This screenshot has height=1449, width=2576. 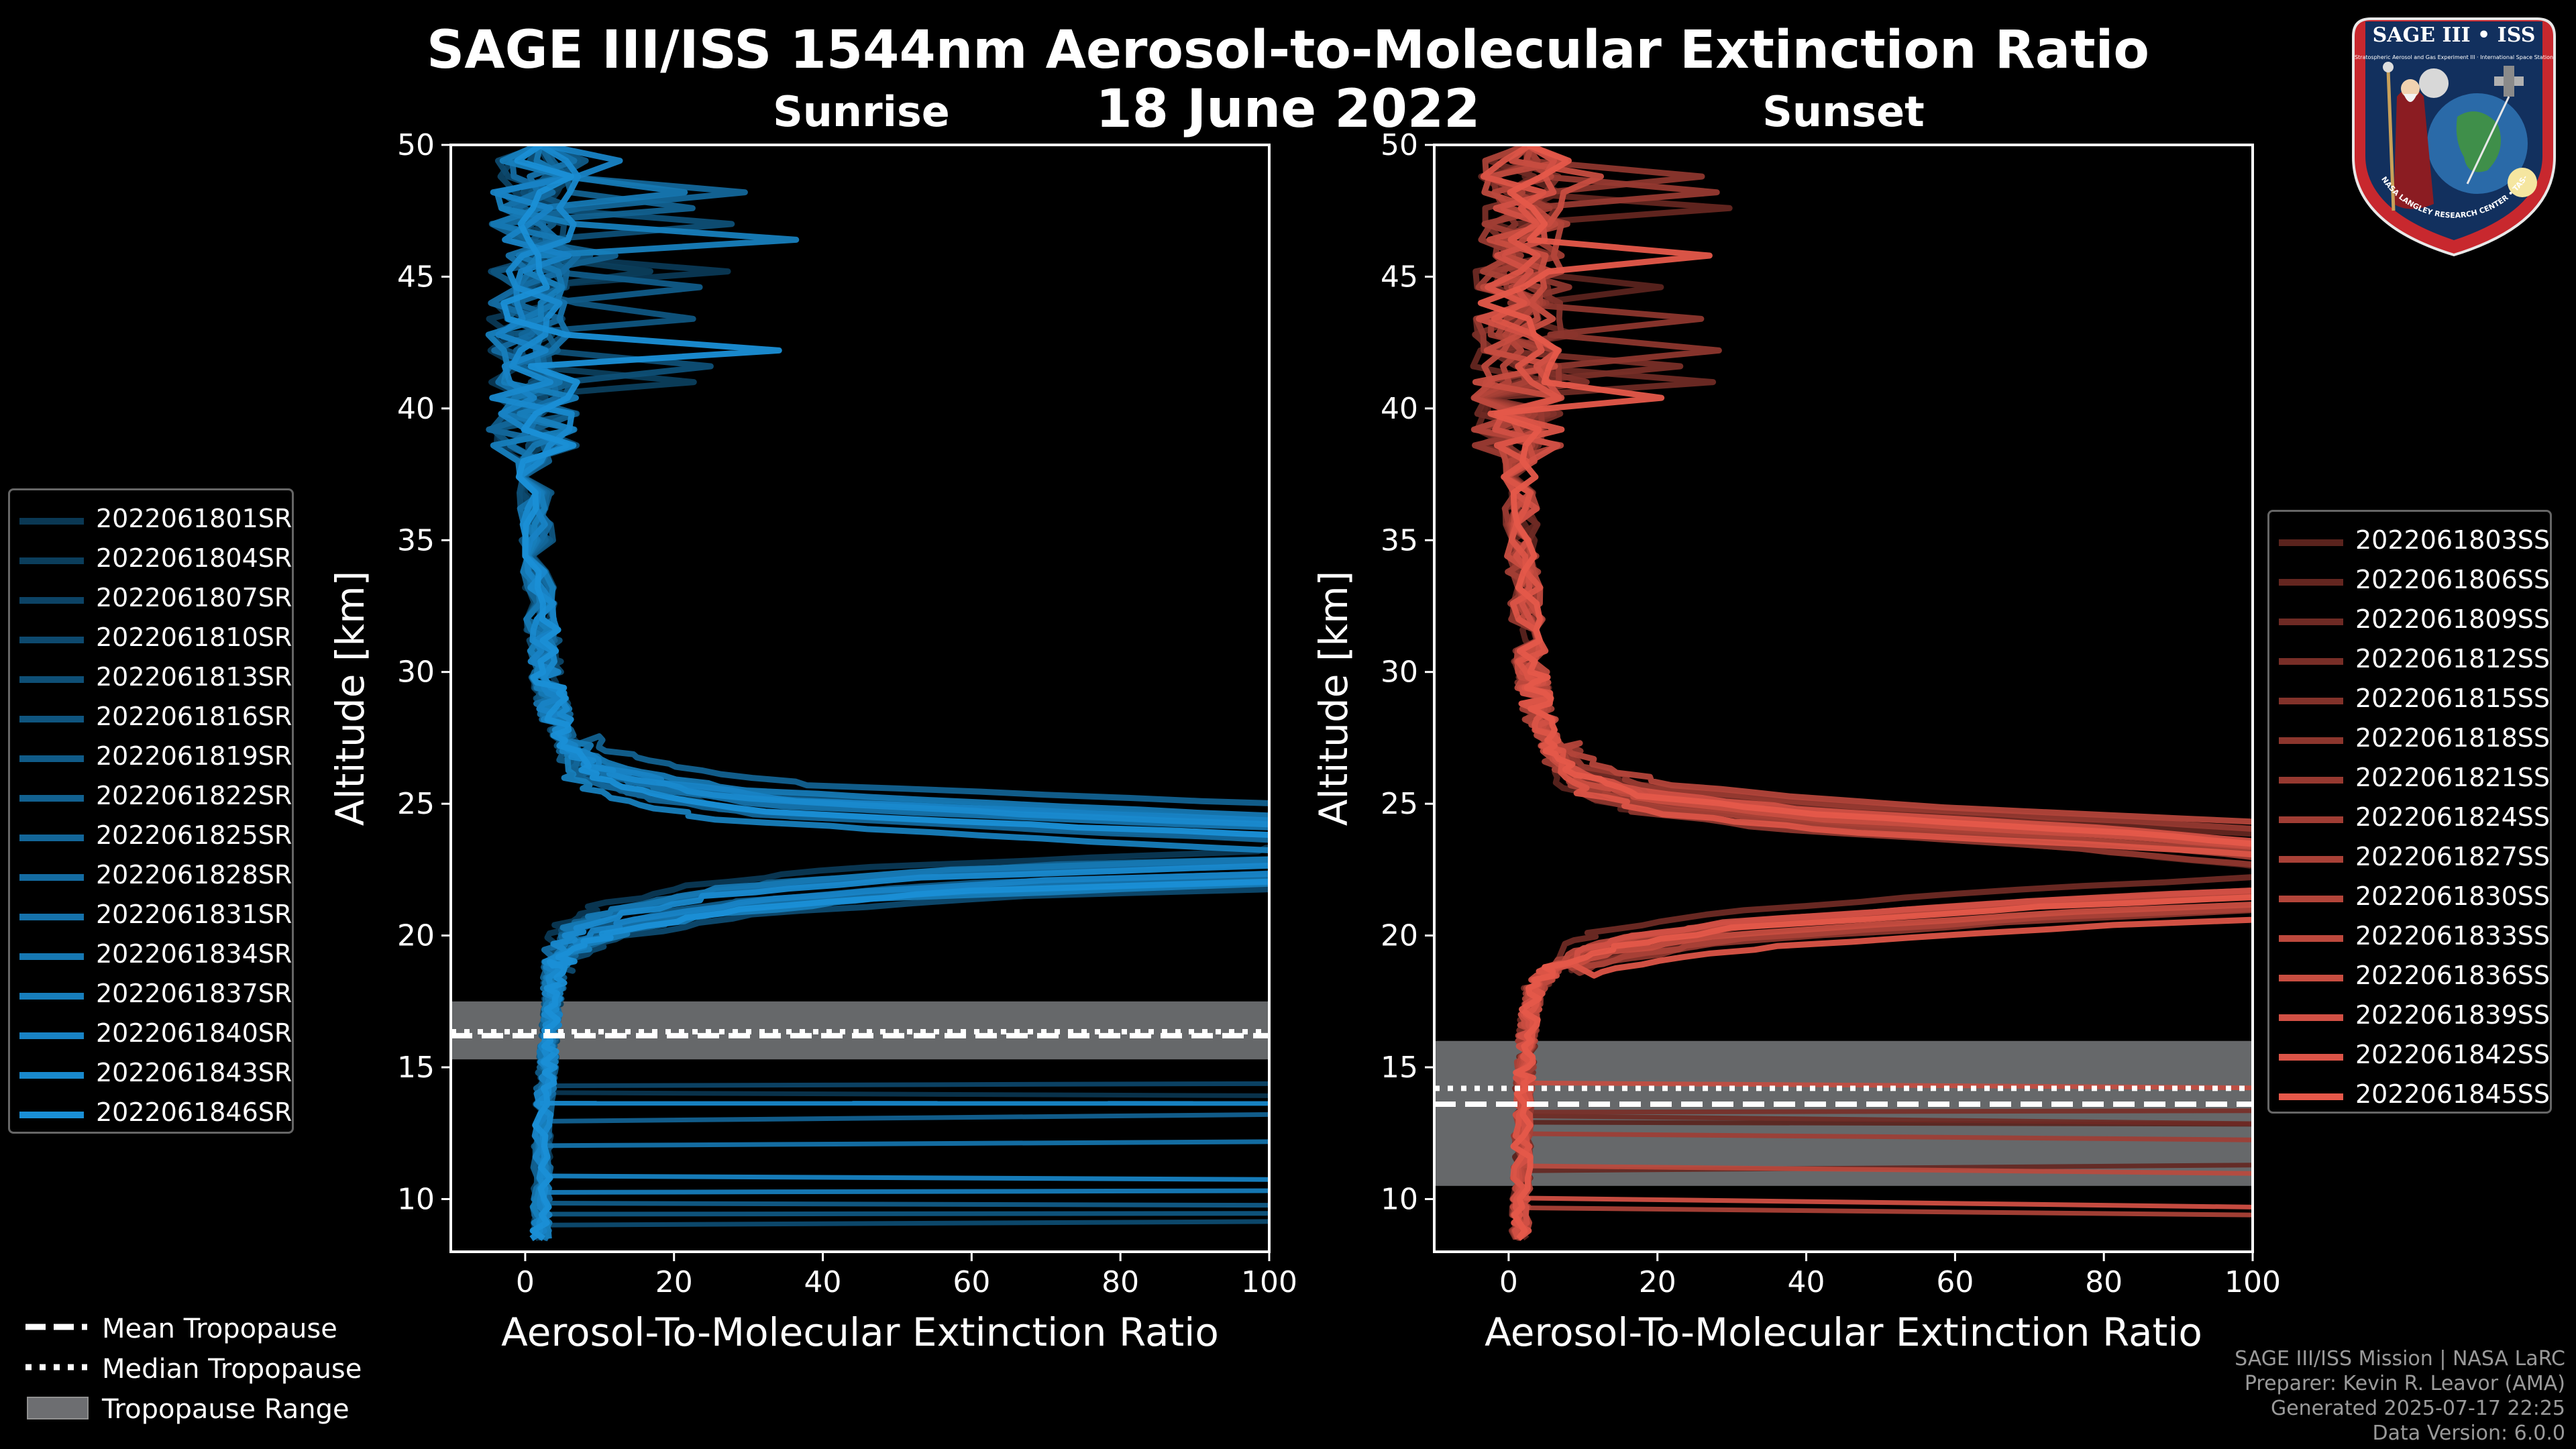 I want to click on sunset-legend-item: 2022061812SS, so click(x=2409, y=660).